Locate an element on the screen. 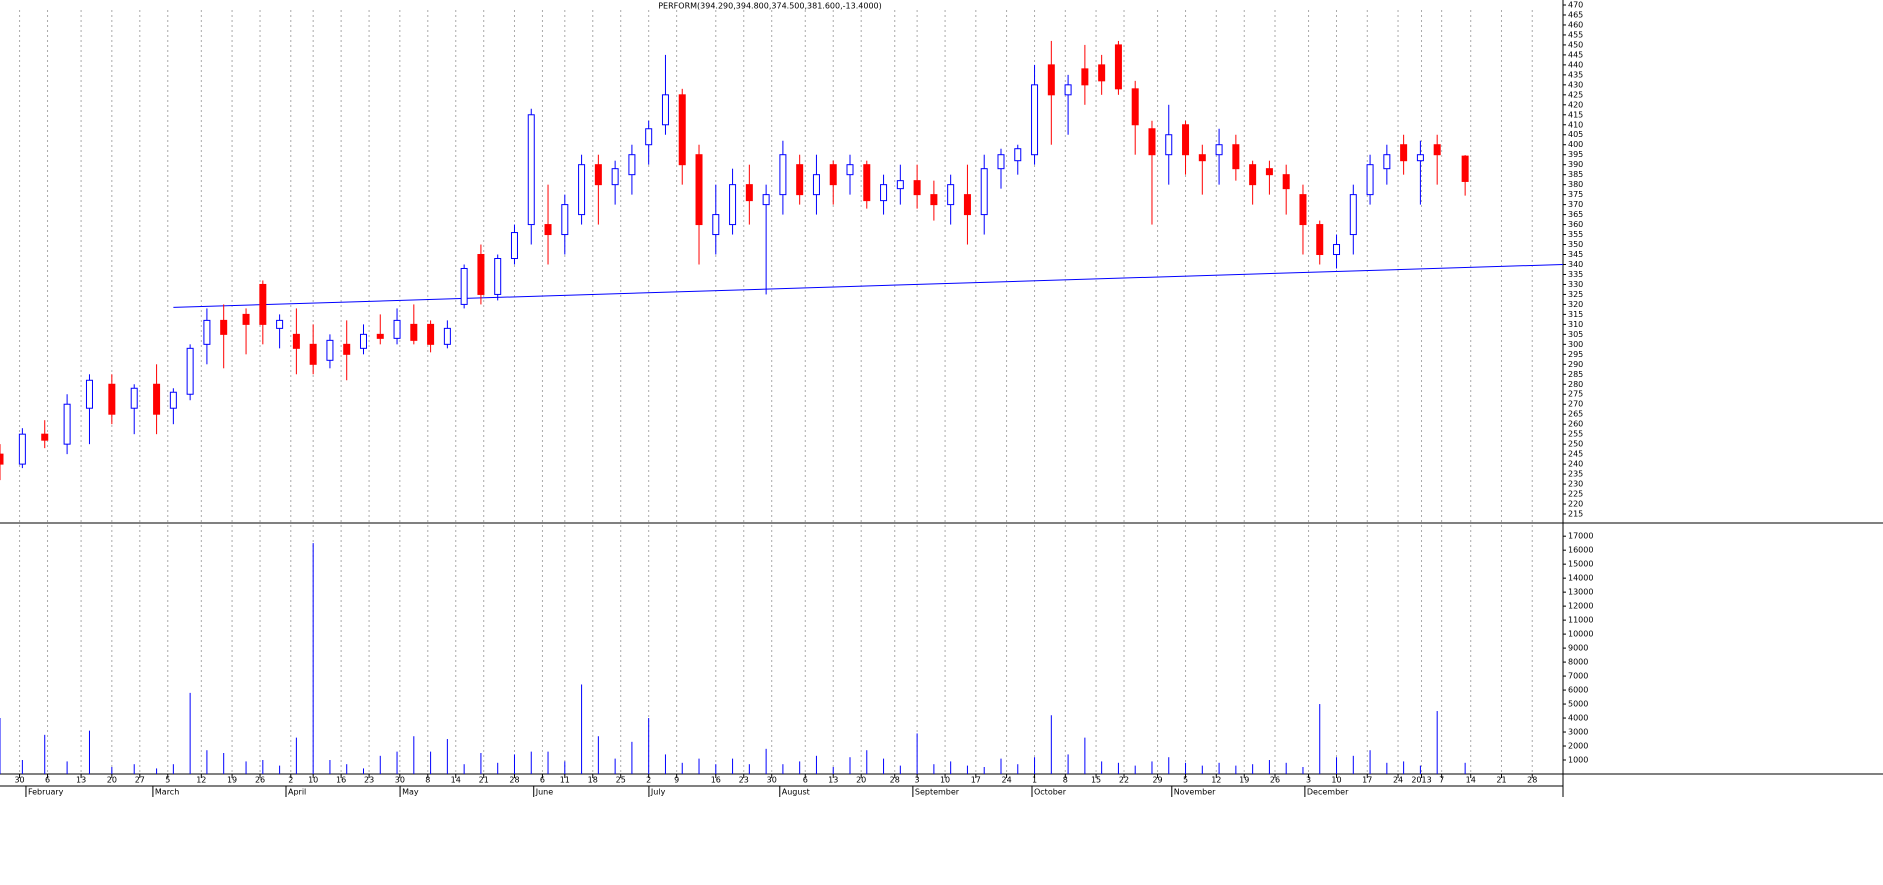 This screenshot has height=885, width=1883. x-tick-label: 22 is located at coordinates (1124, 780).